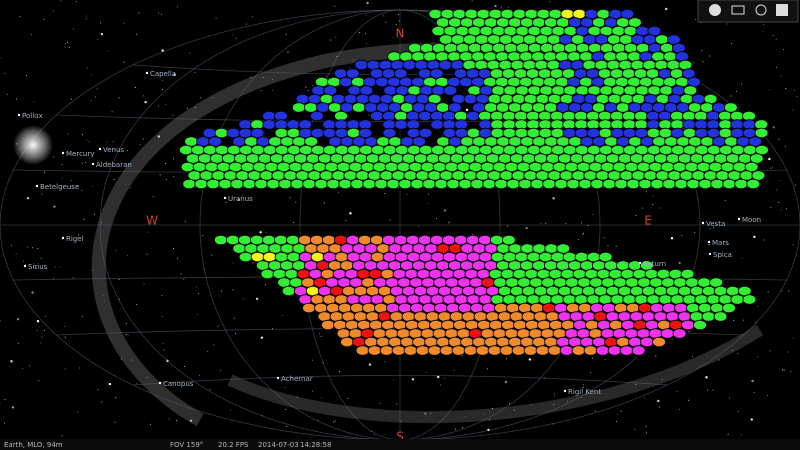 Image resolution: width=800 pixels, height=450 pixels. I want to click on object-label: Venus, so click(113, 150).